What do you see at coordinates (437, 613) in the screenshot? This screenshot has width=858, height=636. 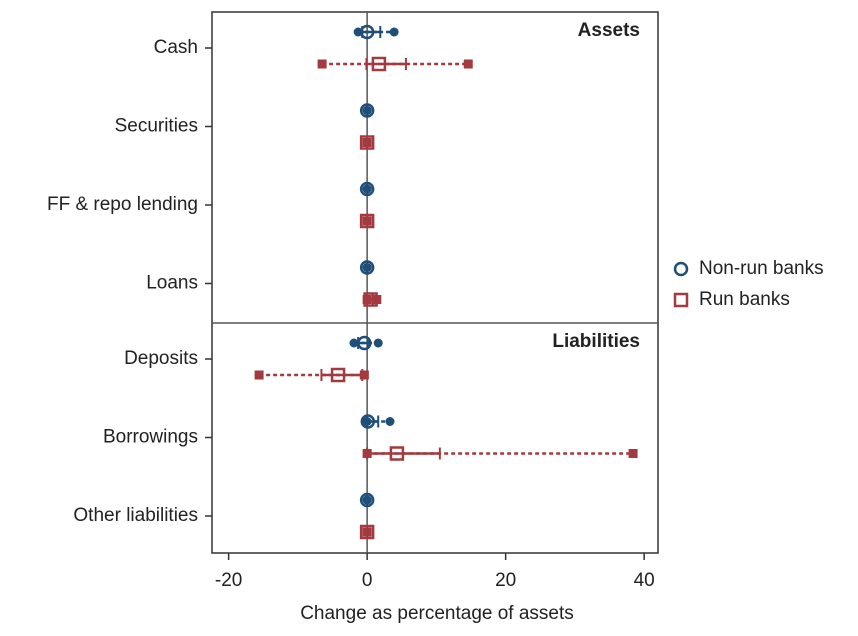 I see `x-axis-label: Change as percentage of assets` at bounding box center [437, 613].